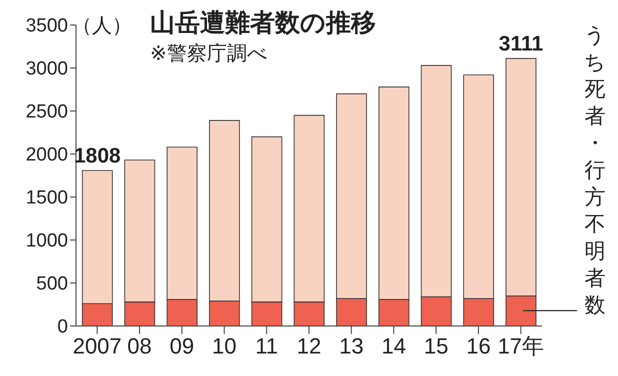 The width and height of the screenshot is (618, 376). I want to click on y-tick-label: 1500, so click(47, 198).